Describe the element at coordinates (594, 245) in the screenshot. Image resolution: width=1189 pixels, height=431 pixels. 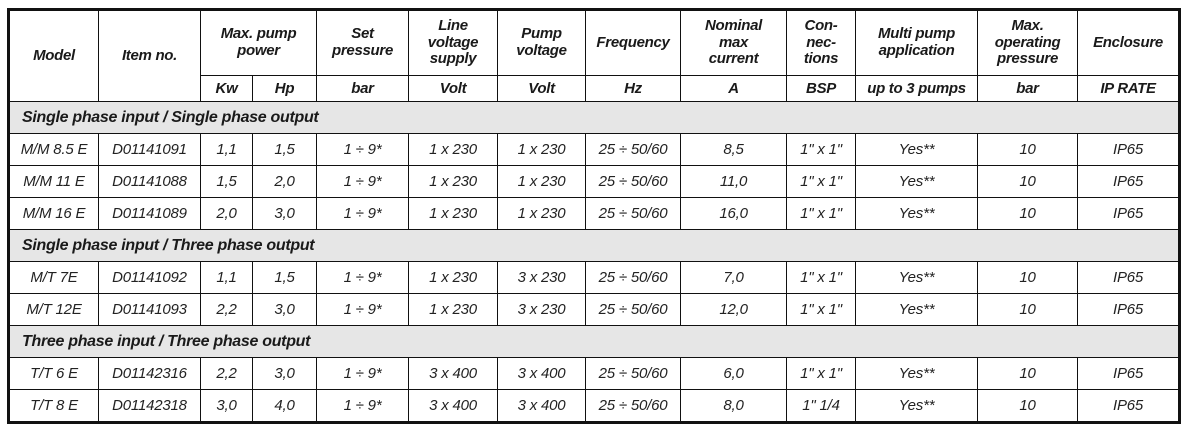
I see `section-row: Single phase input / Three phase output` at that location.